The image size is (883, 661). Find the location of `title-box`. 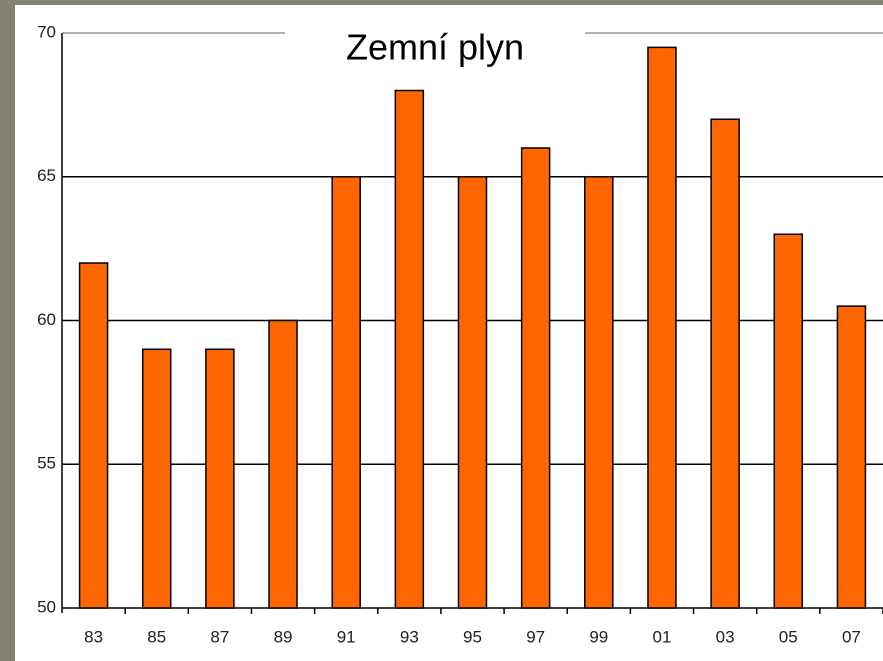

title-box is located at coordinates (435, 38).